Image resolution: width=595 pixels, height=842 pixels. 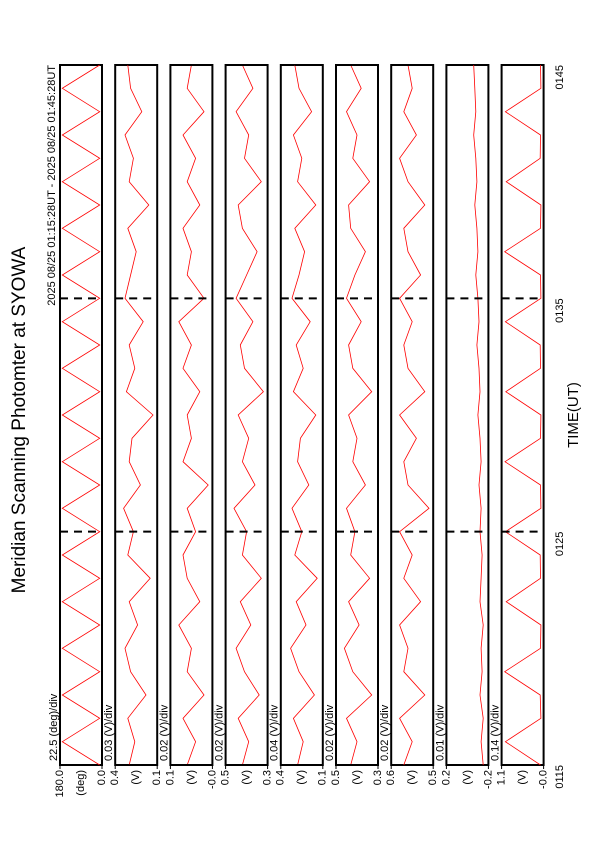 I want to click on scale-label: 0.04 (V)/div, so click(x=275, y=732).